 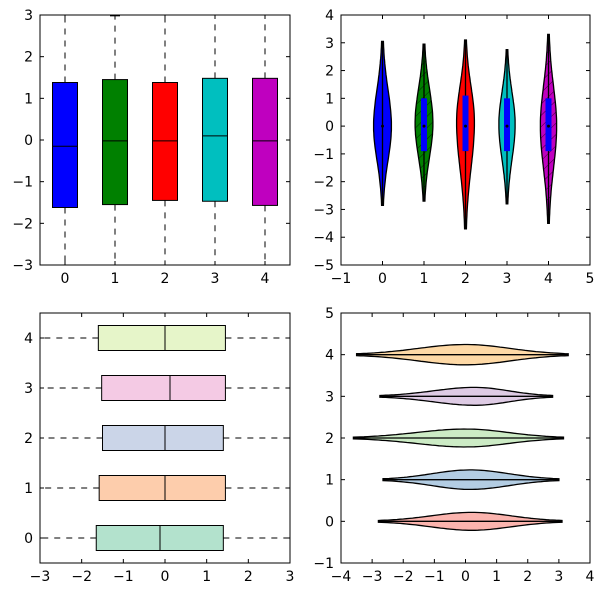 What do you see at coordinates (323, 238) in the screenshot?
I see `y-tick-label: −4` at bounding box center [323, 238].